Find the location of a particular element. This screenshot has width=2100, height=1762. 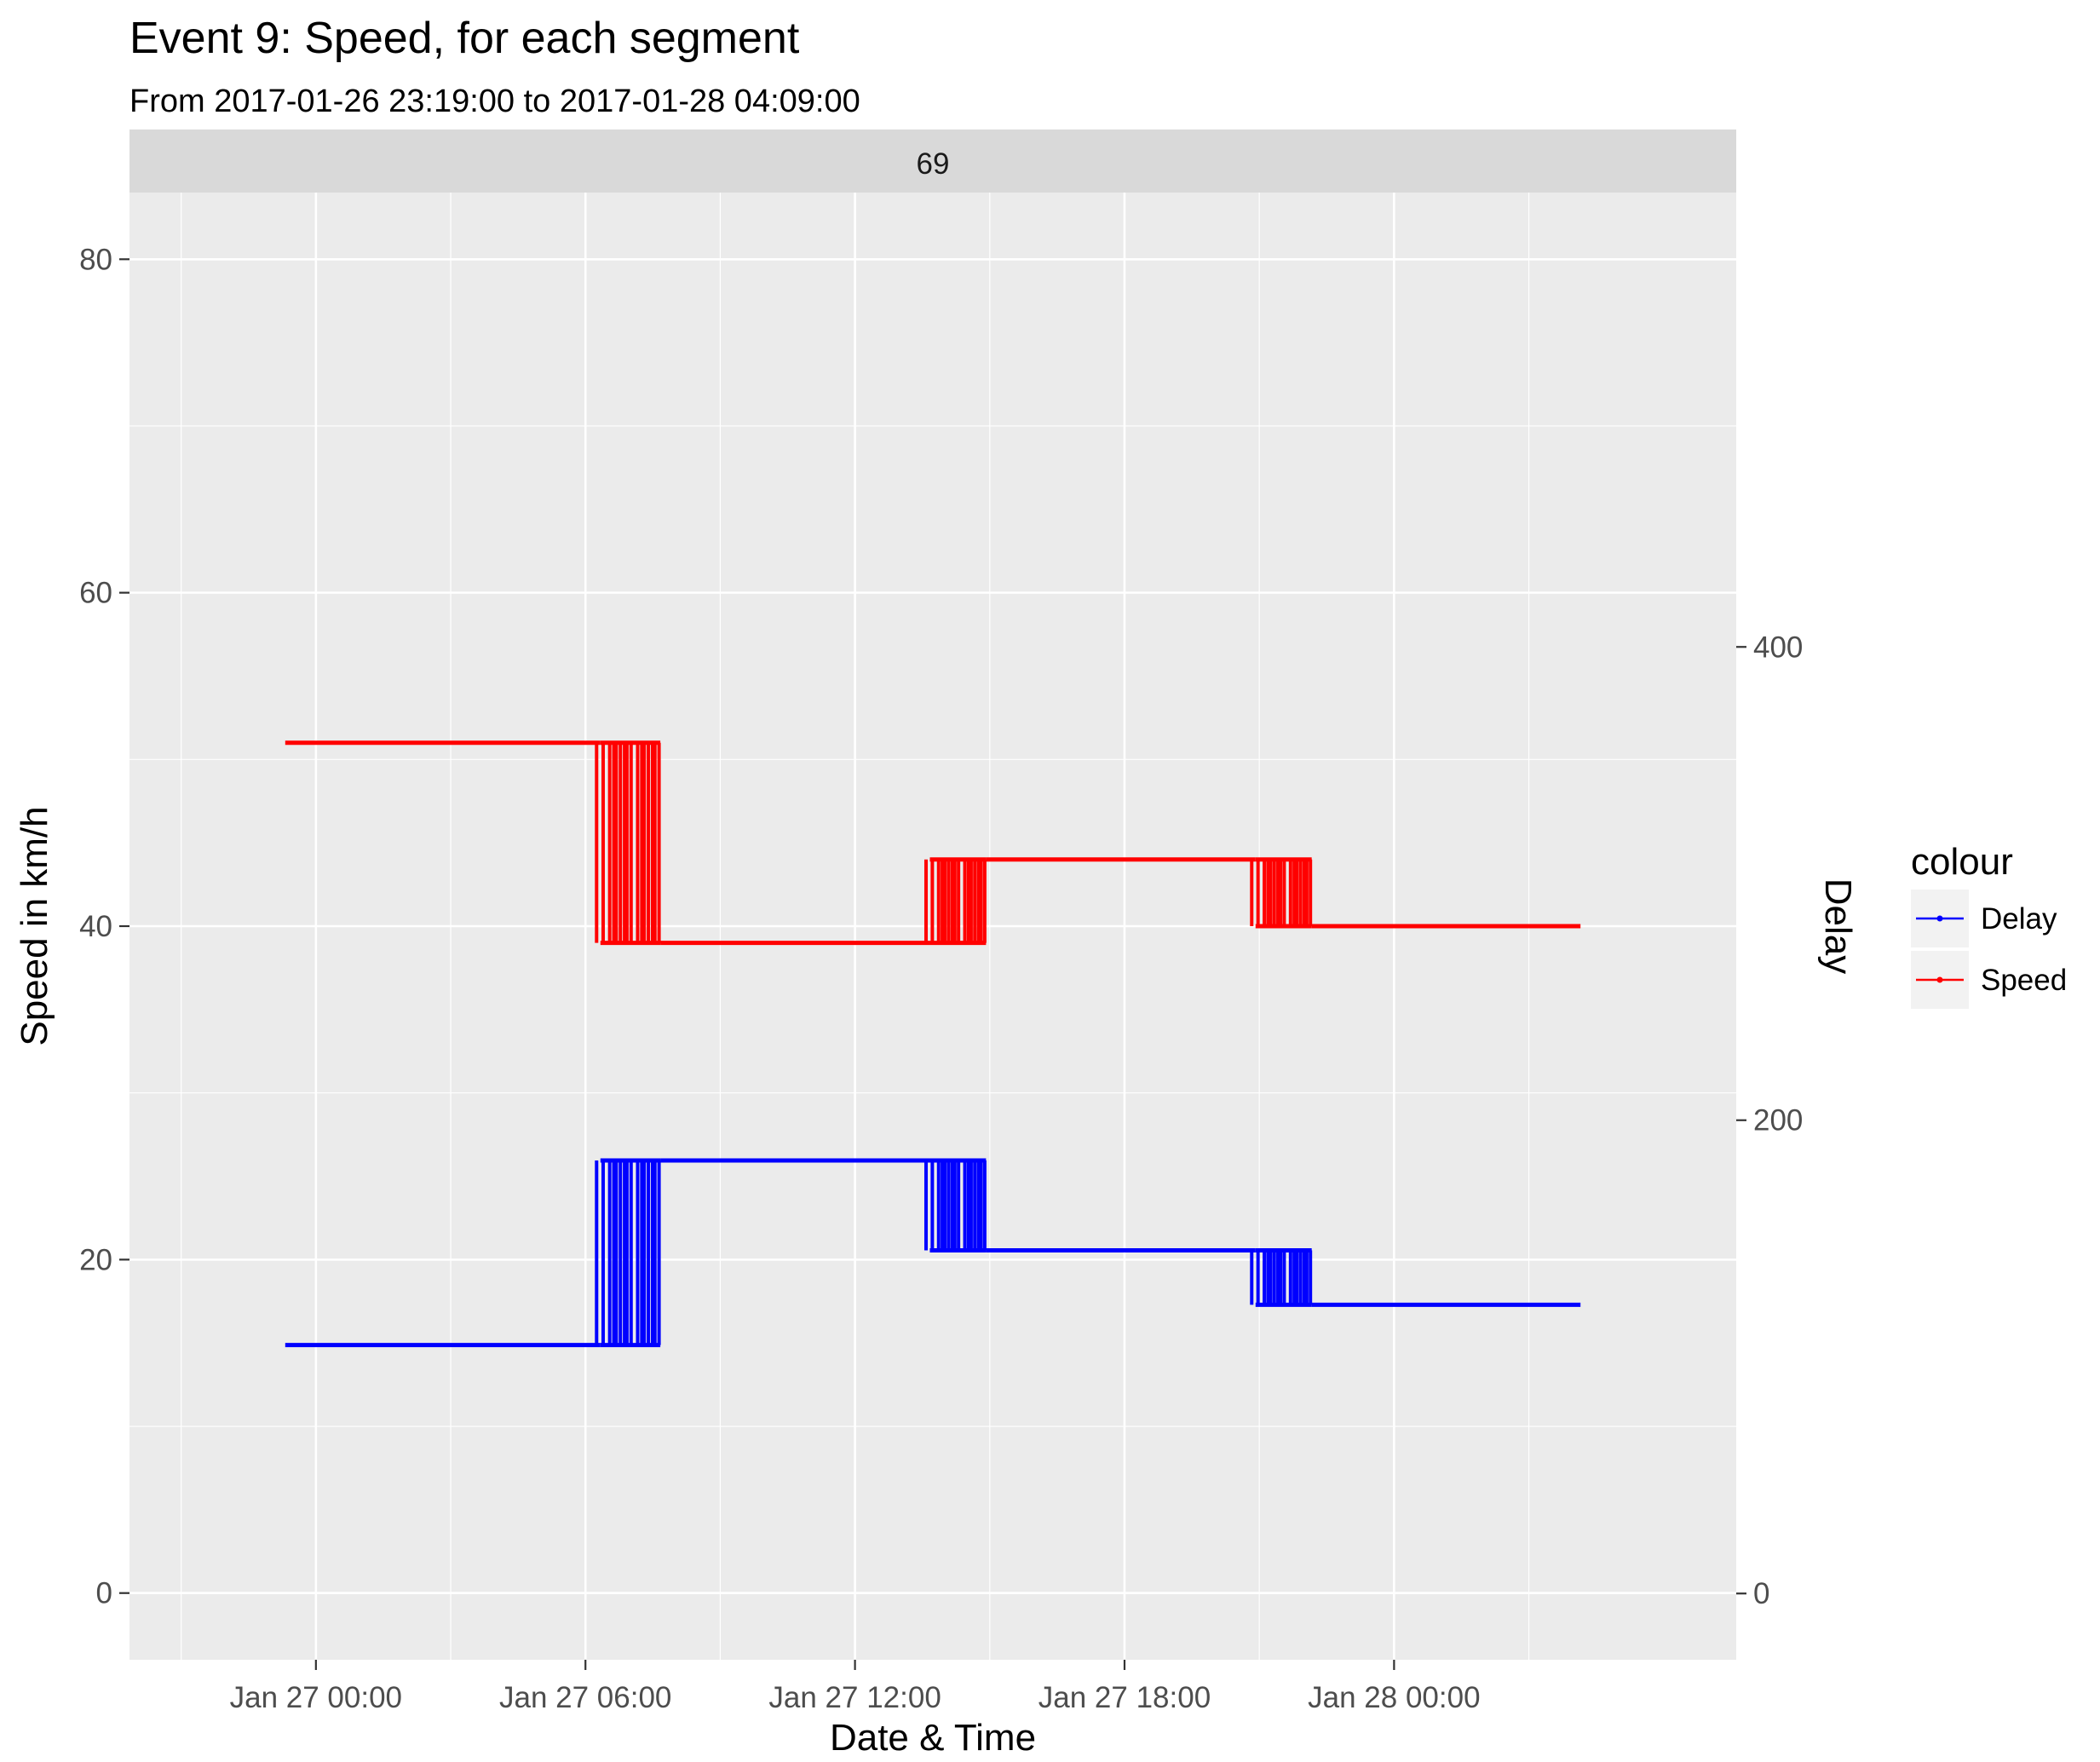

y-tick-label: 40 is located at coordinates (96, 926).